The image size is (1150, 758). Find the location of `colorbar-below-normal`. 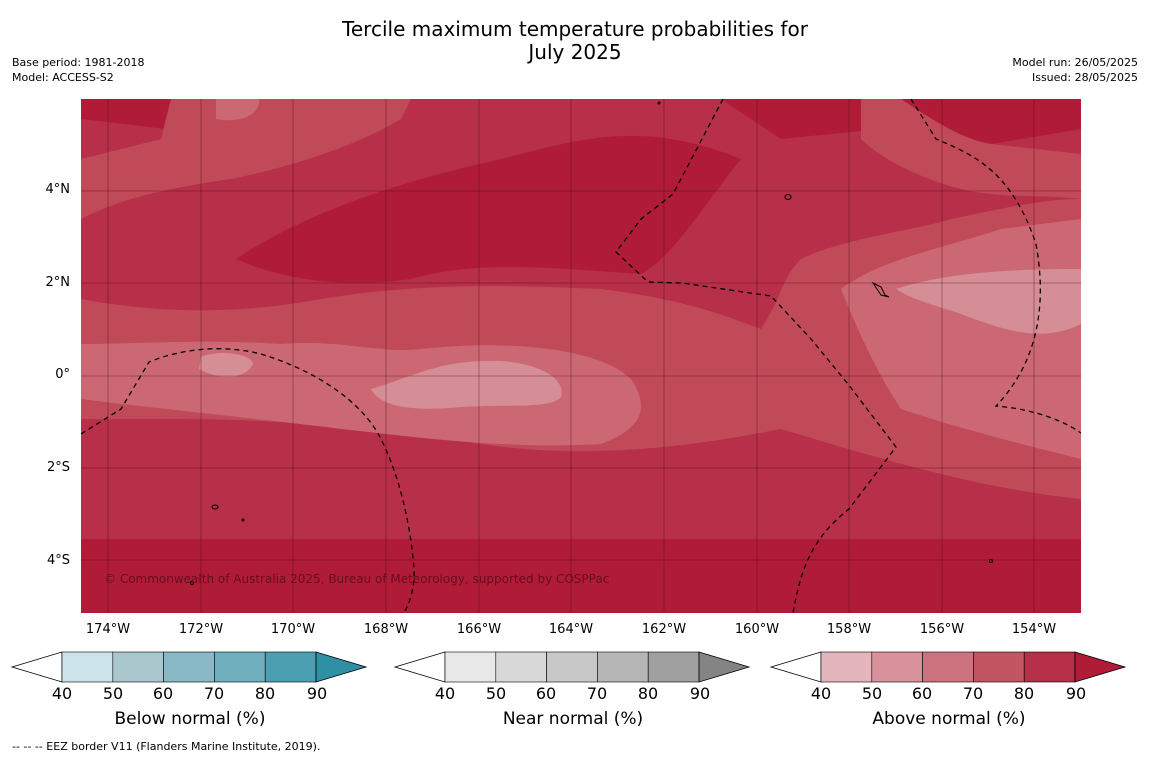

colorbar-below-normal is located at coordinates (189, 667).